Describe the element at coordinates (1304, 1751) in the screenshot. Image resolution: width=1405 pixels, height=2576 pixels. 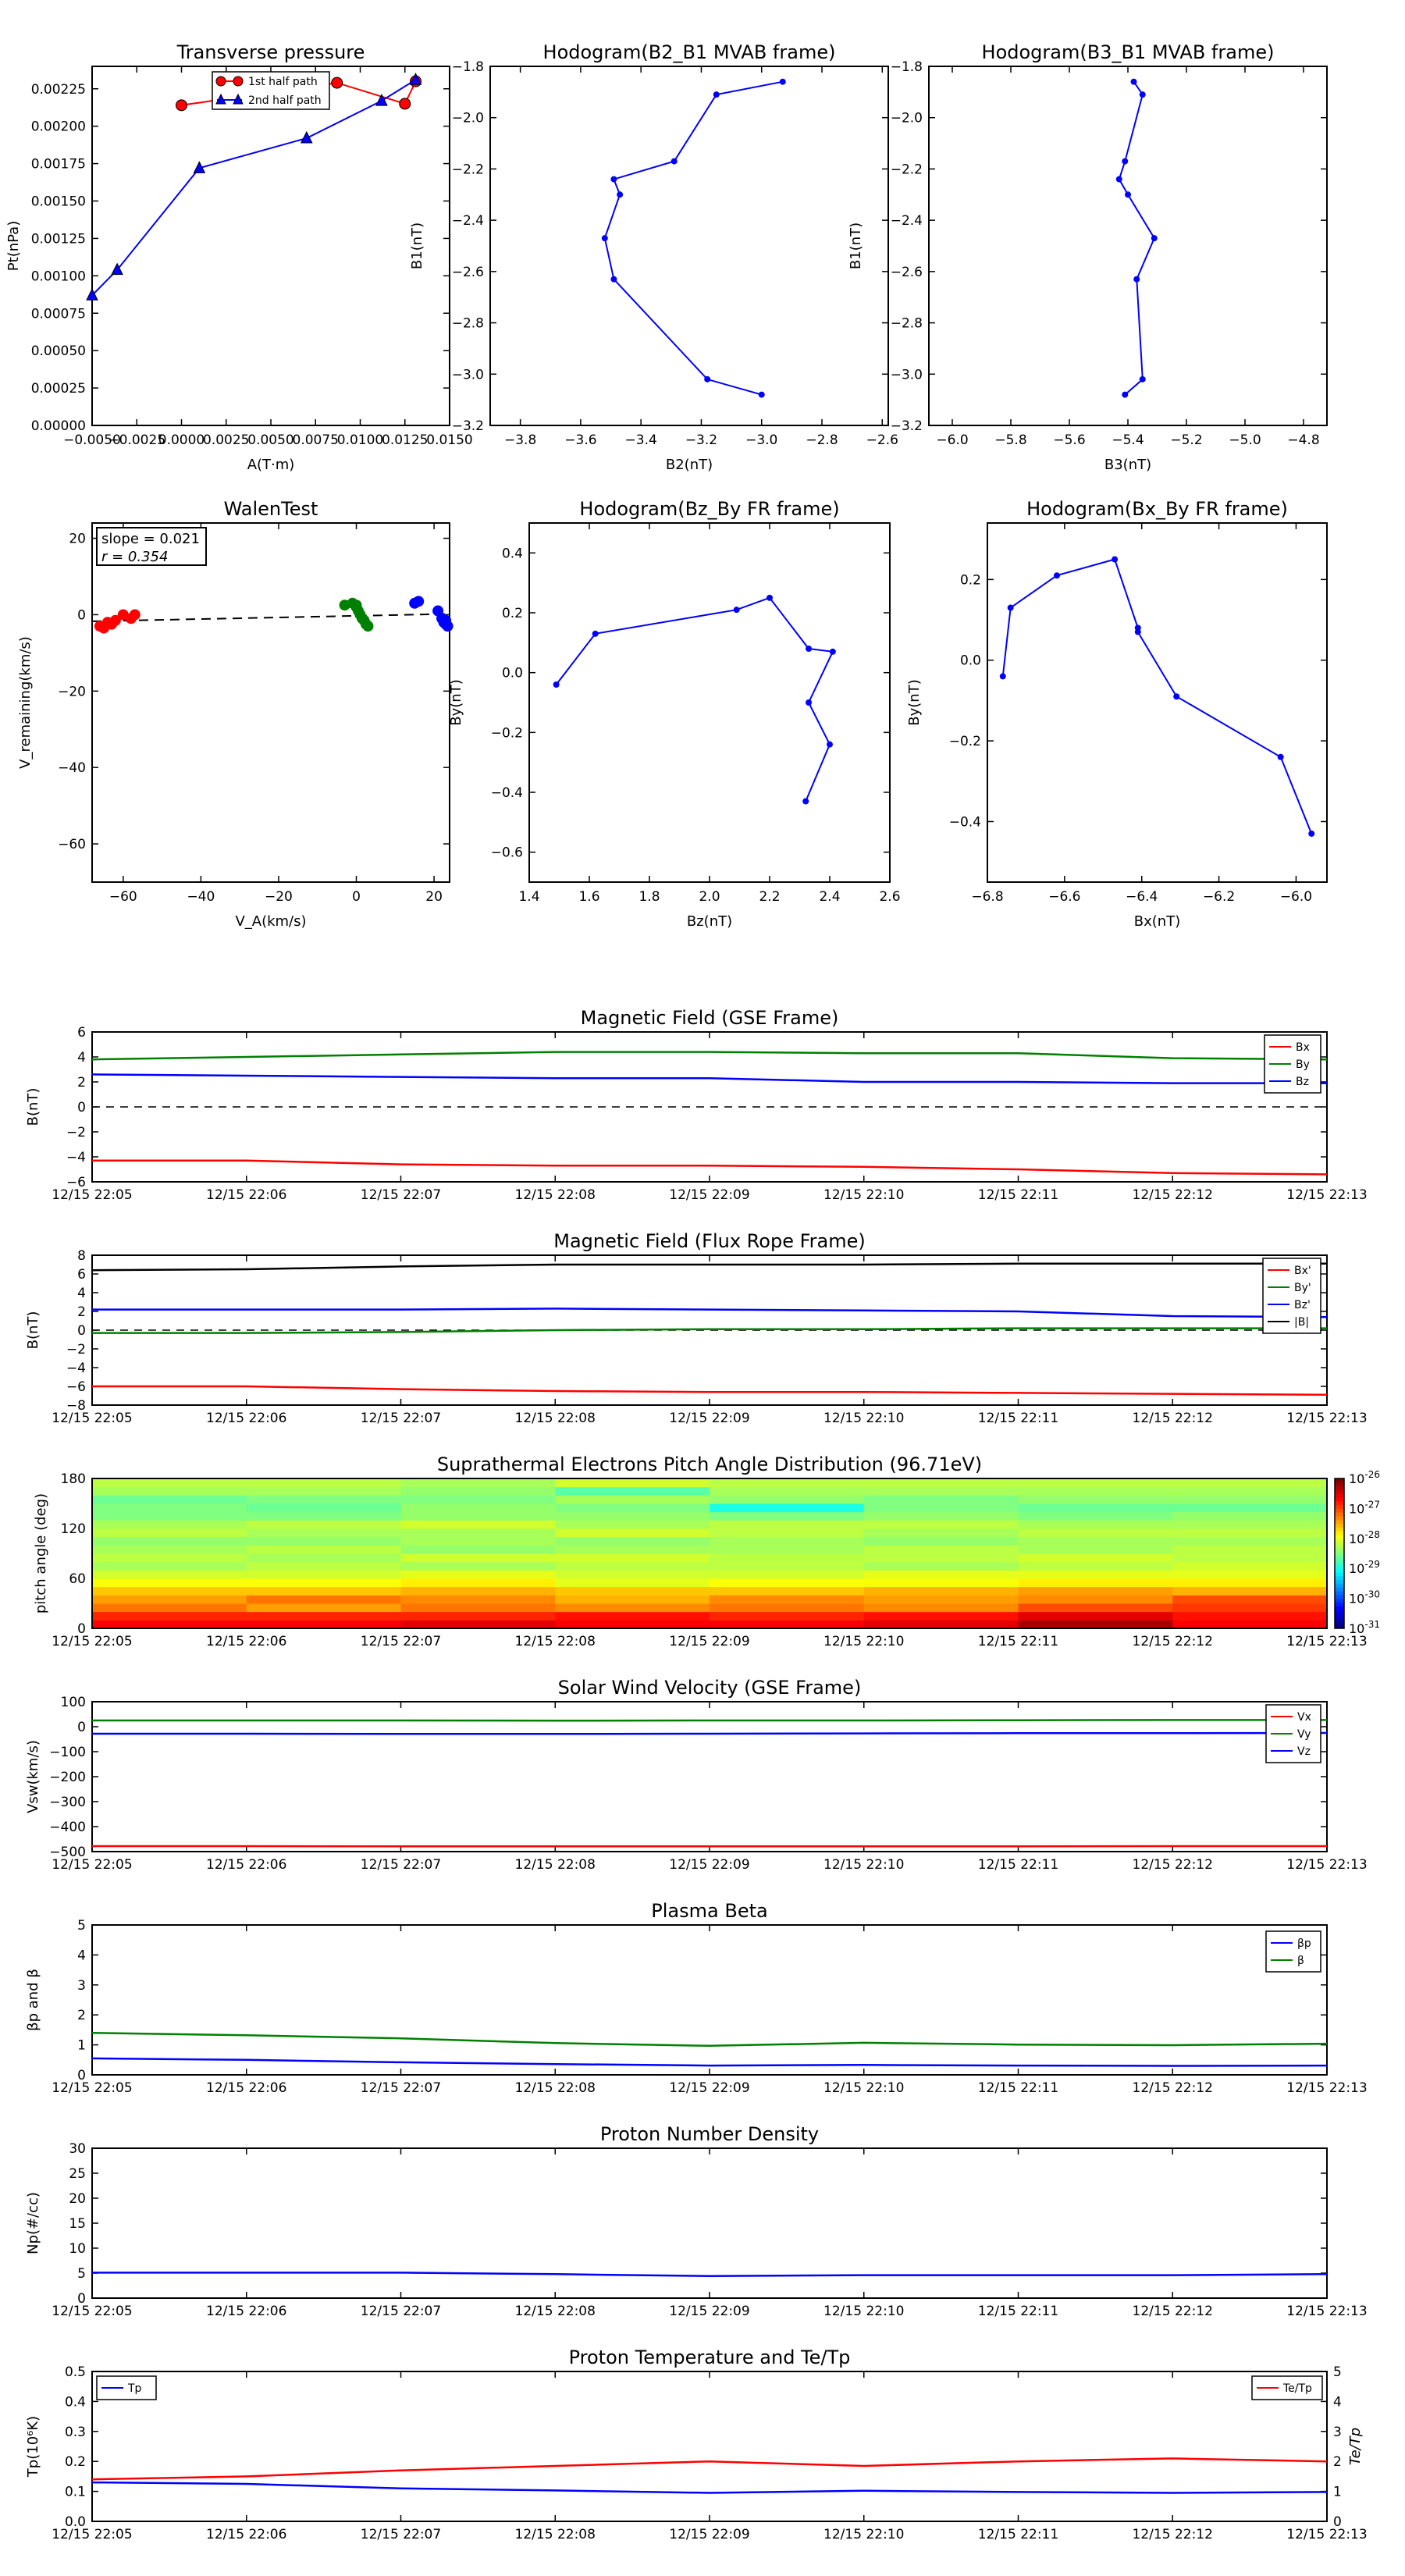
I see `legend-label: Vz` at that location.